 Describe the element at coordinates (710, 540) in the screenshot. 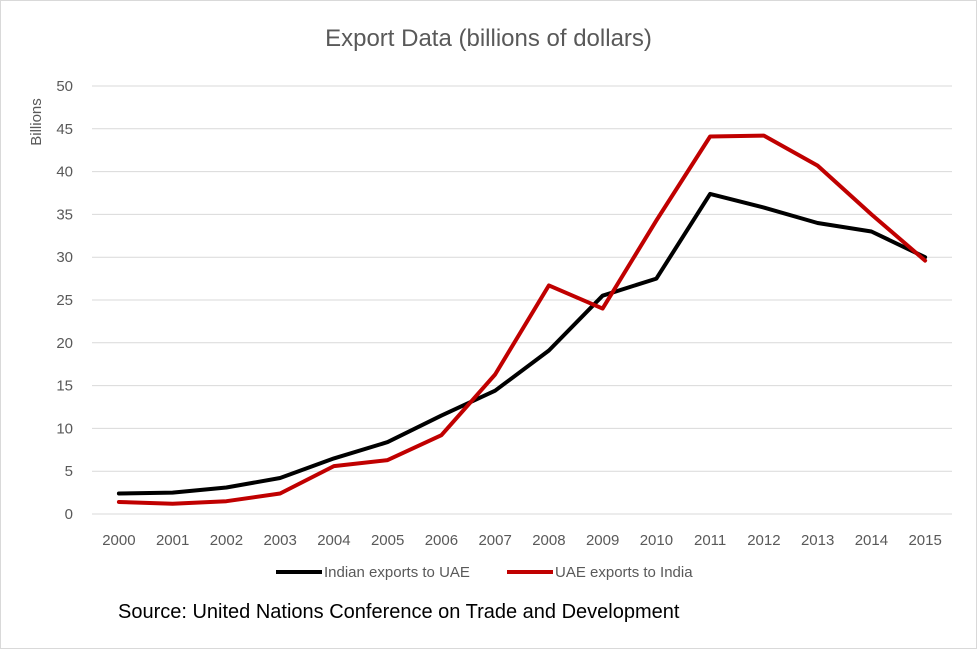

I see `x-tick-label: 2011` at that location.